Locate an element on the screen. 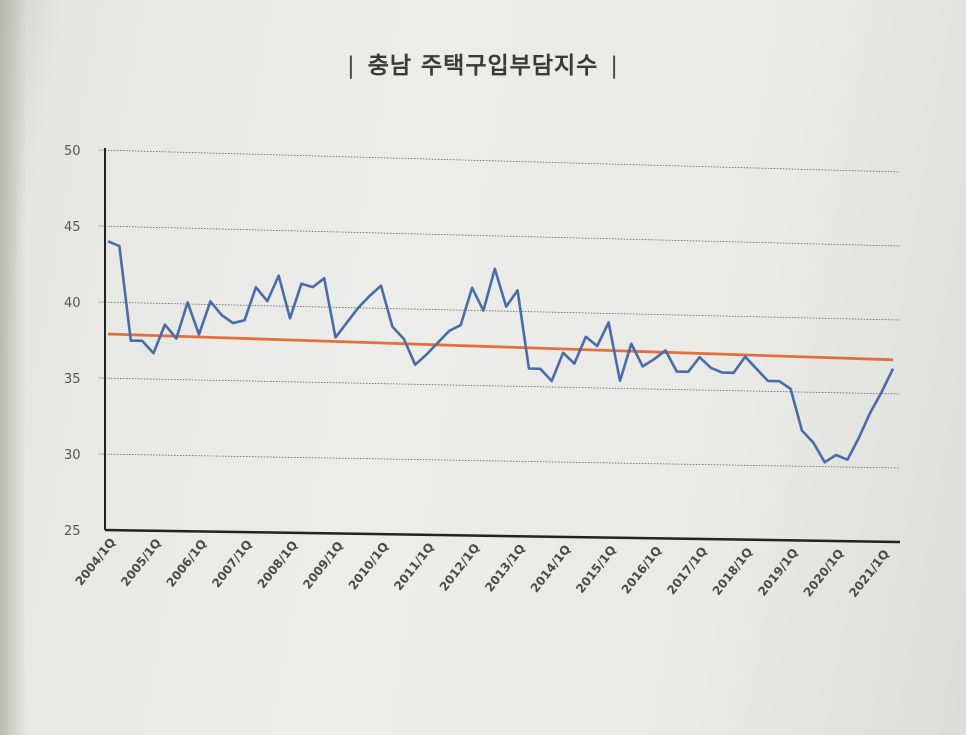 This screenshot has width=966, height=735. x-tick-label: 2004/1Q is located at coordinates (96, 561).